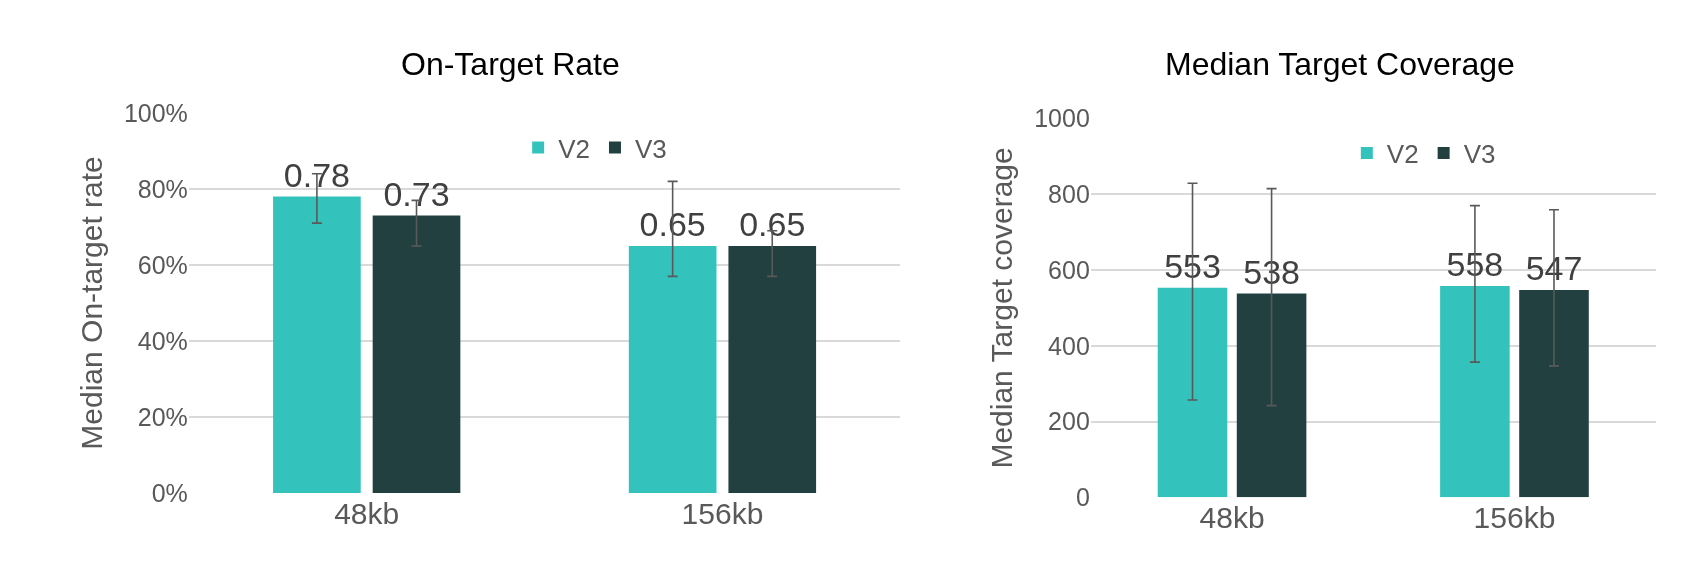 This screenshot has height=581, width=1686. Describe the element at coordinates (1340, 64) in the screenshot. I see `chart-title: Median Target Coverage` at that location.